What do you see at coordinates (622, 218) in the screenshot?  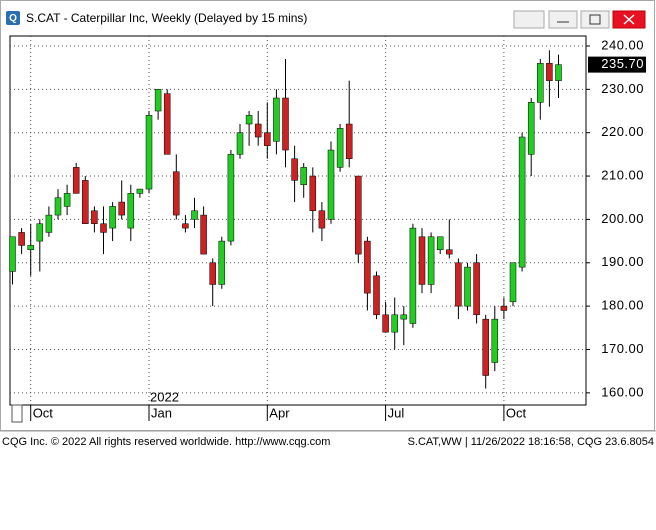 I see `y-tick-label: 200.00` at bounding box center [622, 218].